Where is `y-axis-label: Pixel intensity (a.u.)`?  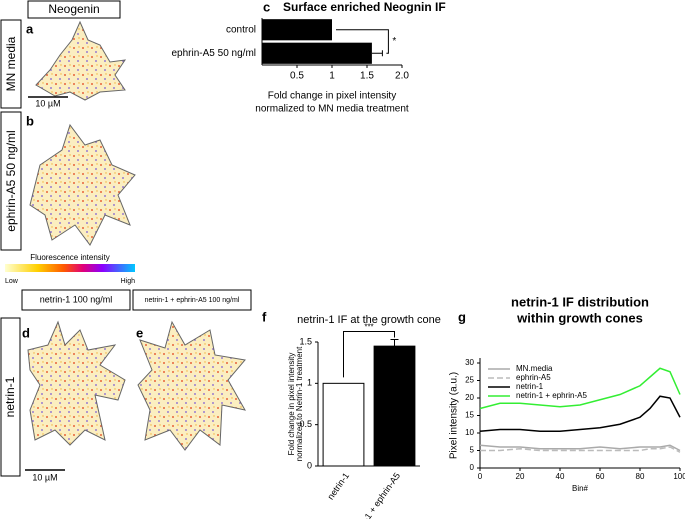 y-axis-label: Pixel intensity (a.u.) is located at coordinates (454, 415).